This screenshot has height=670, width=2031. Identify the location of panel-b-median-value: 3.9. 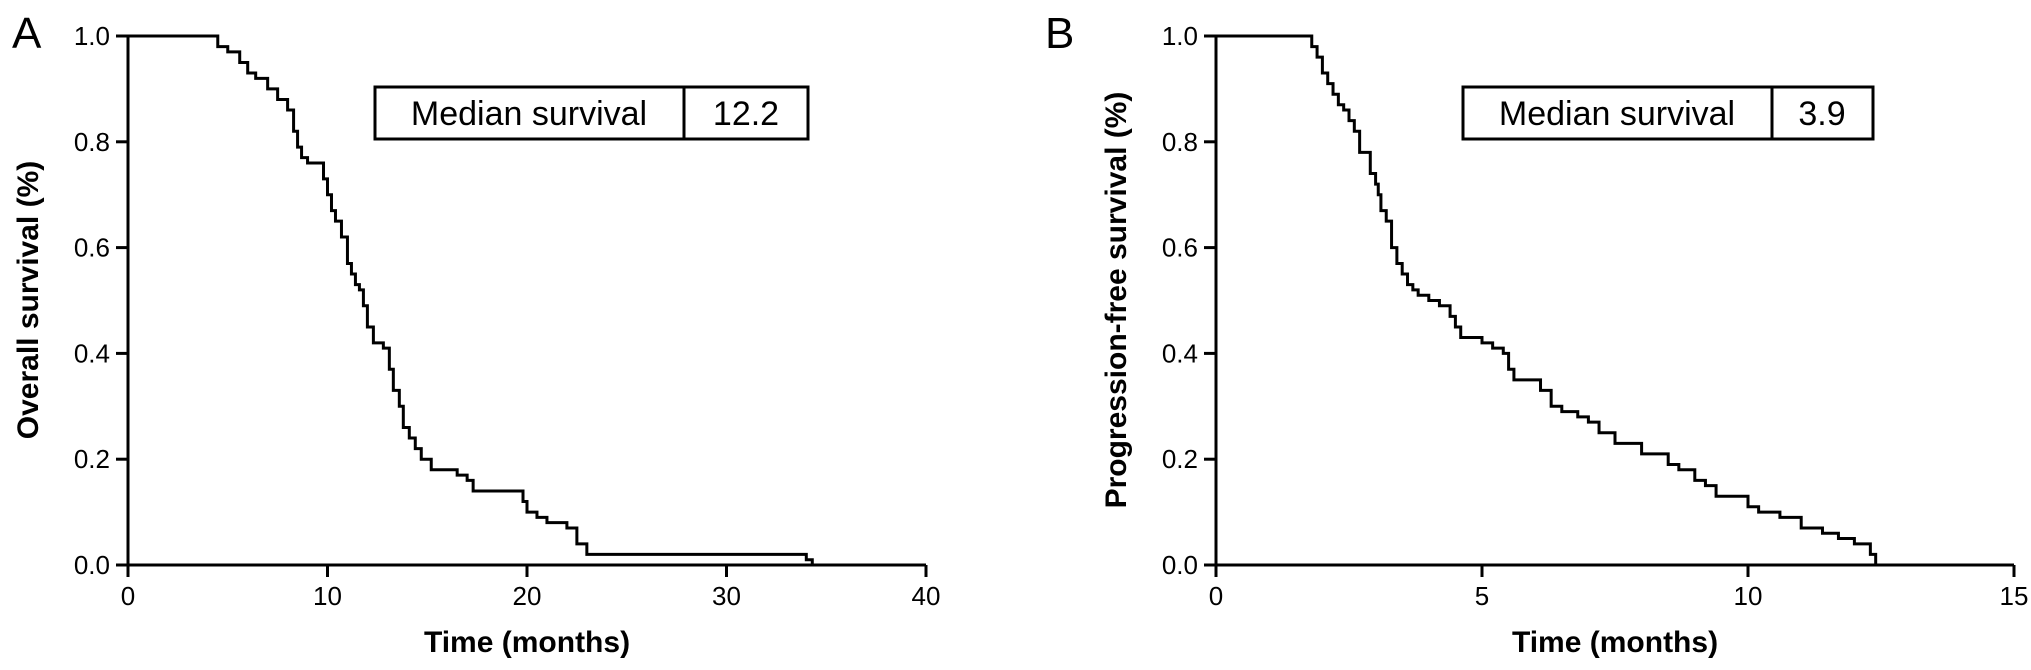
(1821, 114).